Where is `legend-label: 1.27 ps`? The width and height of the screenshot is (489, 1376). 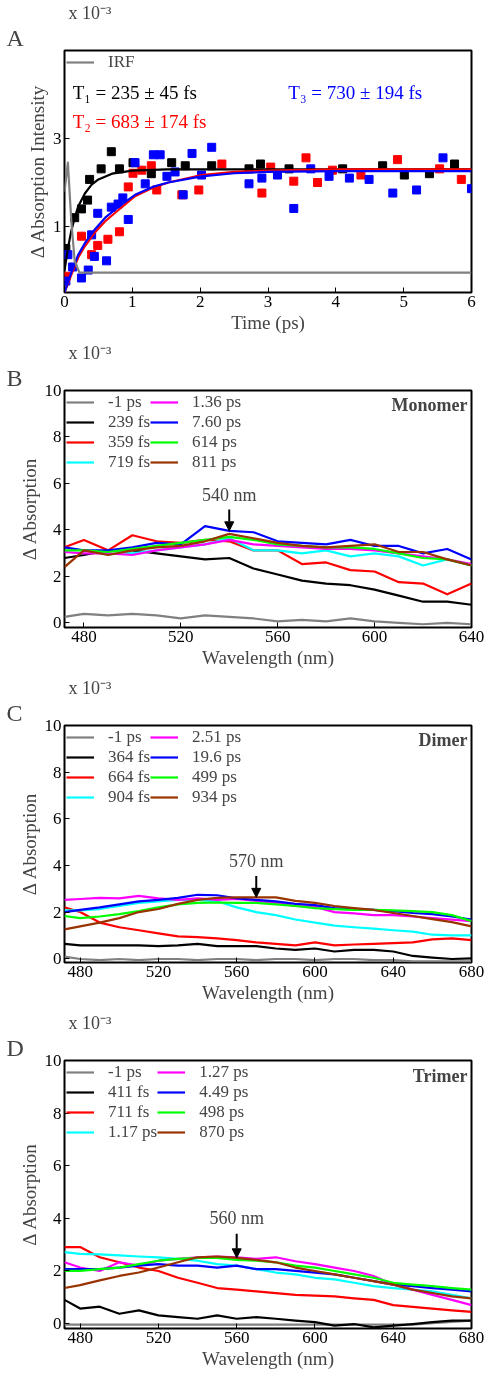 legend-label: 1.27 ps is located at coordinates (224, 1072).